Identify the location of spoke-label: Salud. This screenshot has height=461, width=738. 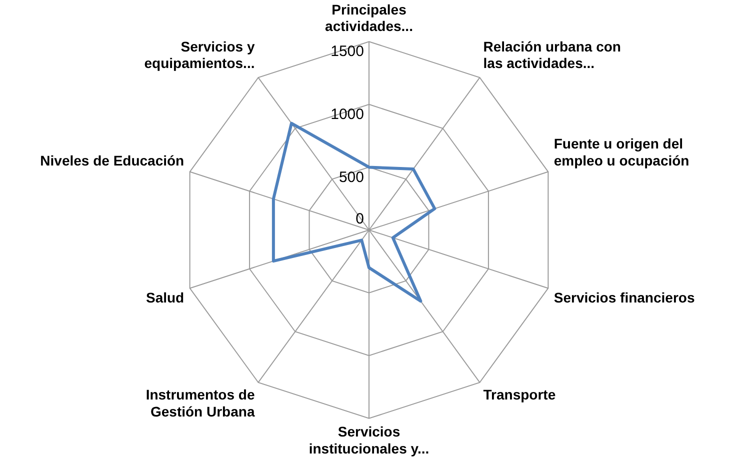
(165, 297).